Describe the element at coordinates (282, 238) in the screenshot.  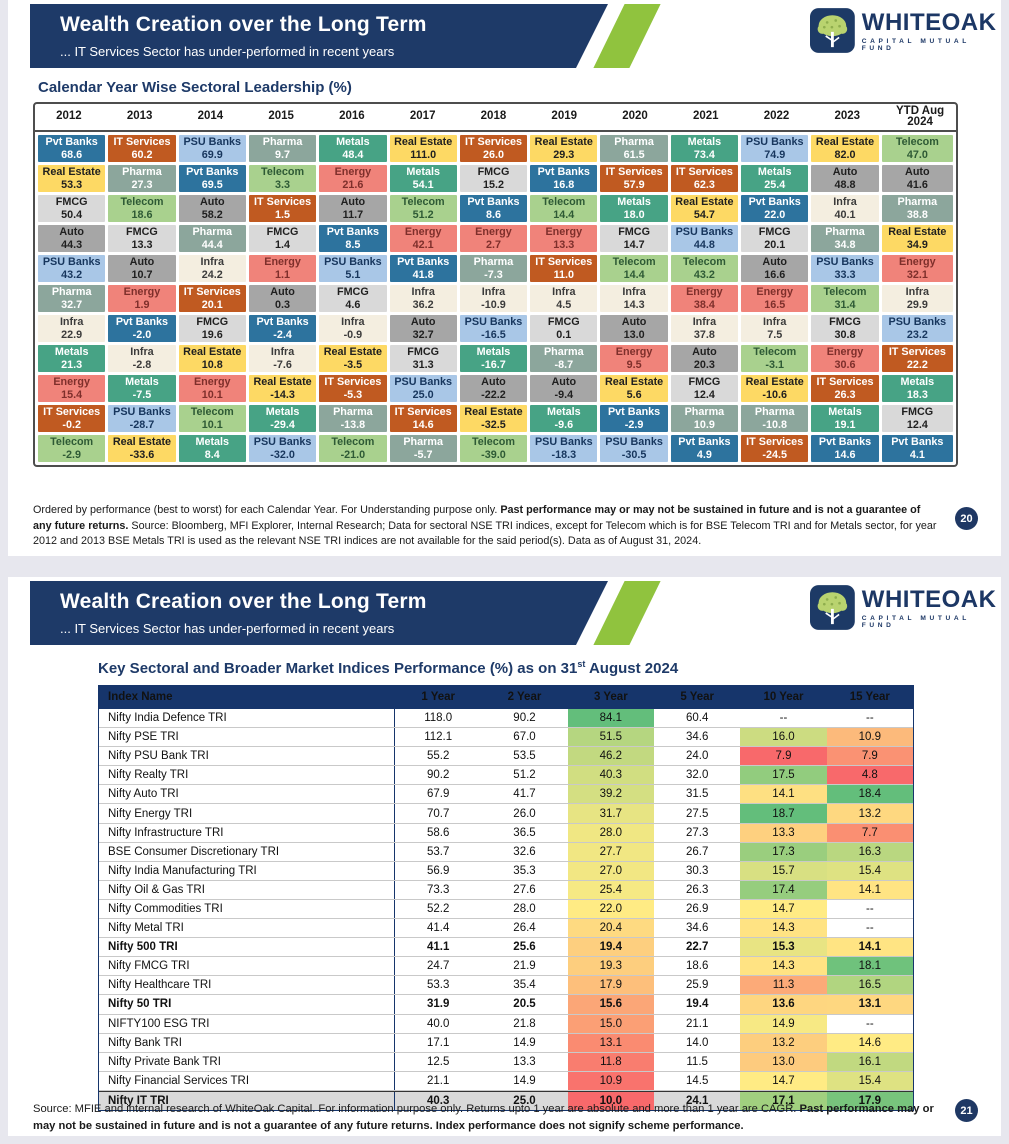
I see `sector-cell: FMCG 1.4` at that location.